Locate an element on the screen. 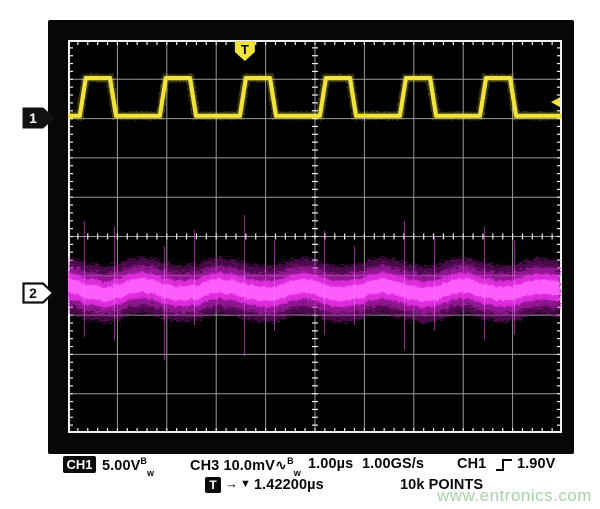  trigger-badge: T is located at coordinates (213, 485).